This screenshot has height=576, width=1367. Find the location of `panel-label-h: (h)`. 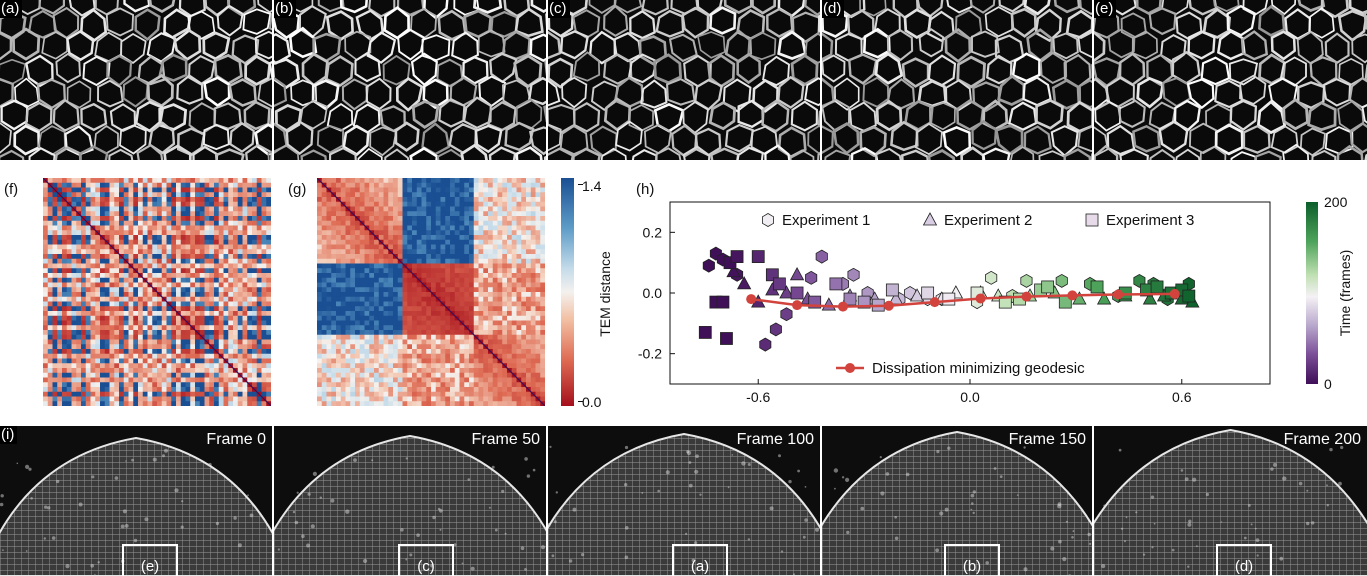

panel-label-h: (h) is located at coordinates (645, 189).